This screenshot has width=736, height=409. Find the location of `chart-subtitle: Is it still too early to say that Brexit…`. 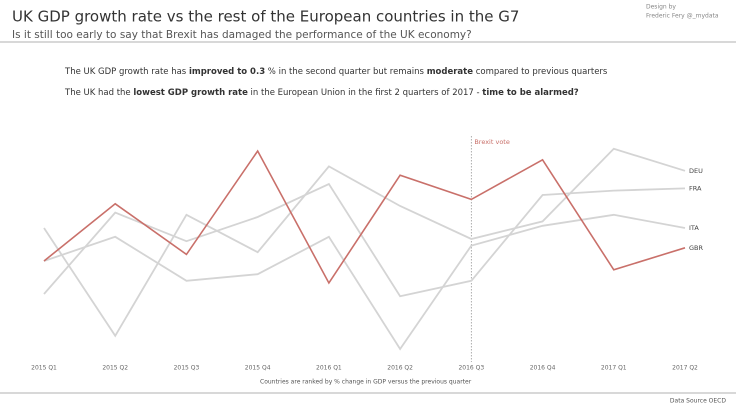

chart-subtitle: Is it still too early to say that Brexit… is located at coordinates (242, 35).